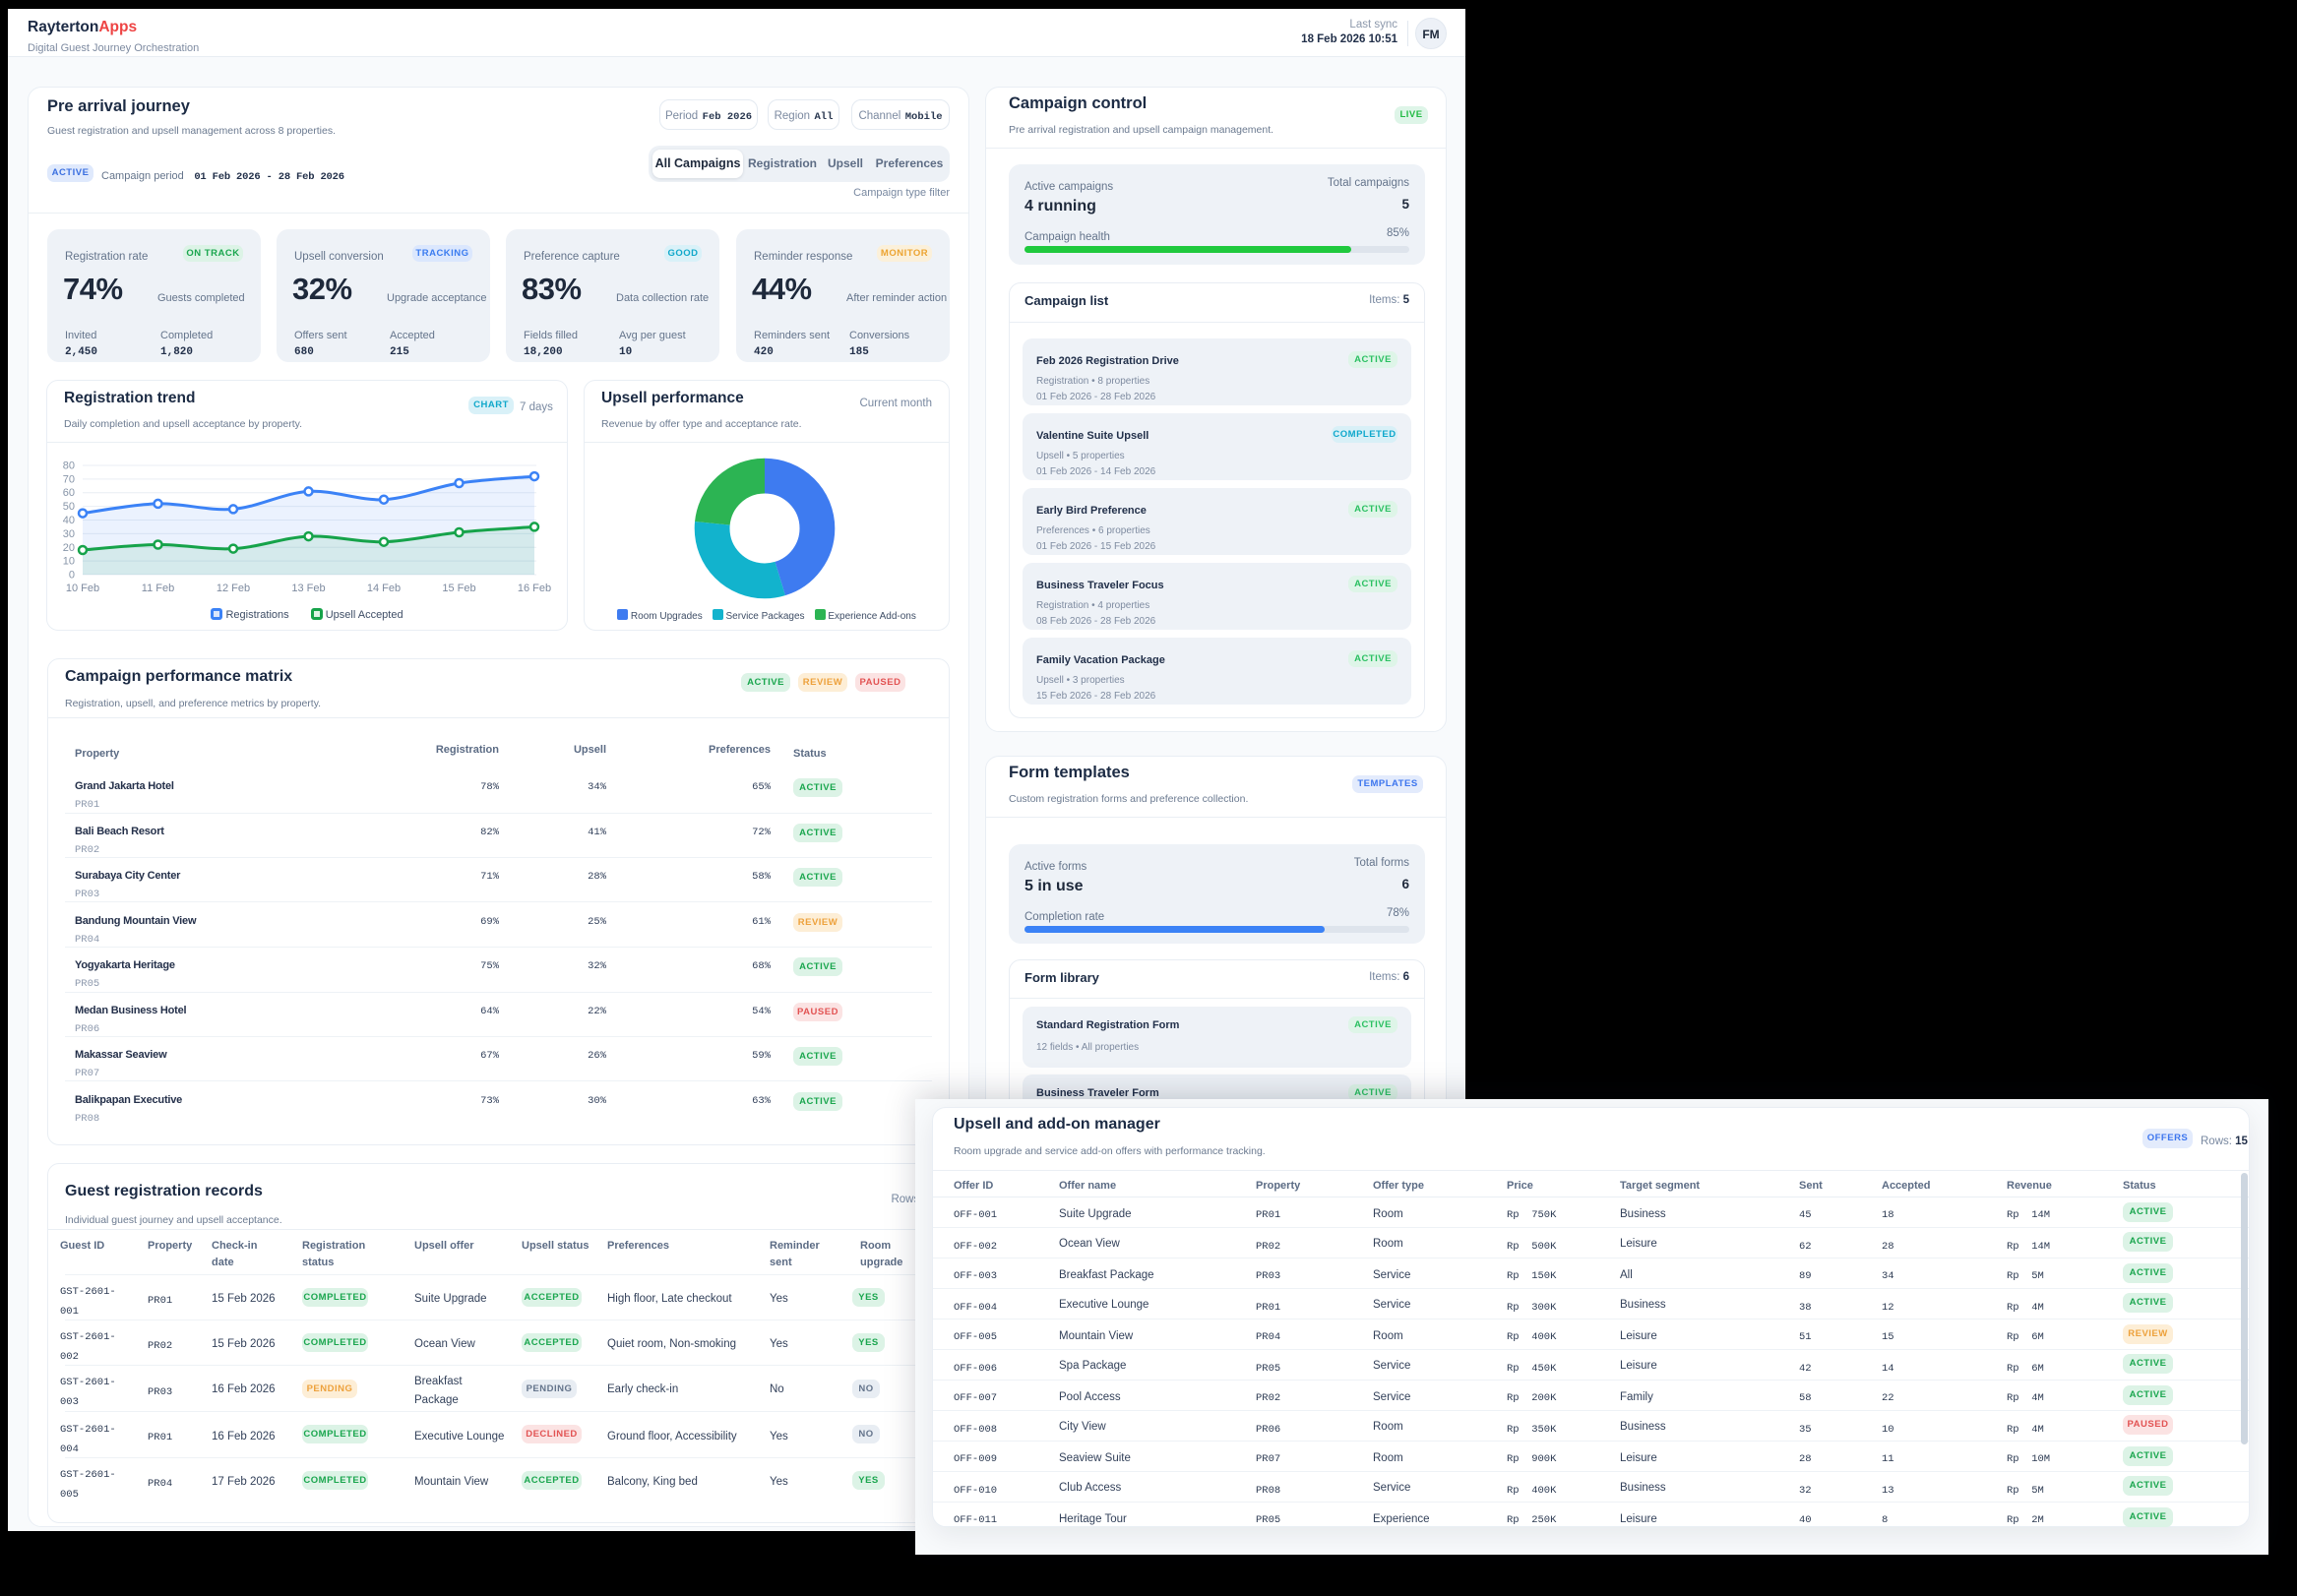 Image resolution: width=2297 pixels, height=1596 pixels. I want to click on svg-text: 40, so click(69, 520).